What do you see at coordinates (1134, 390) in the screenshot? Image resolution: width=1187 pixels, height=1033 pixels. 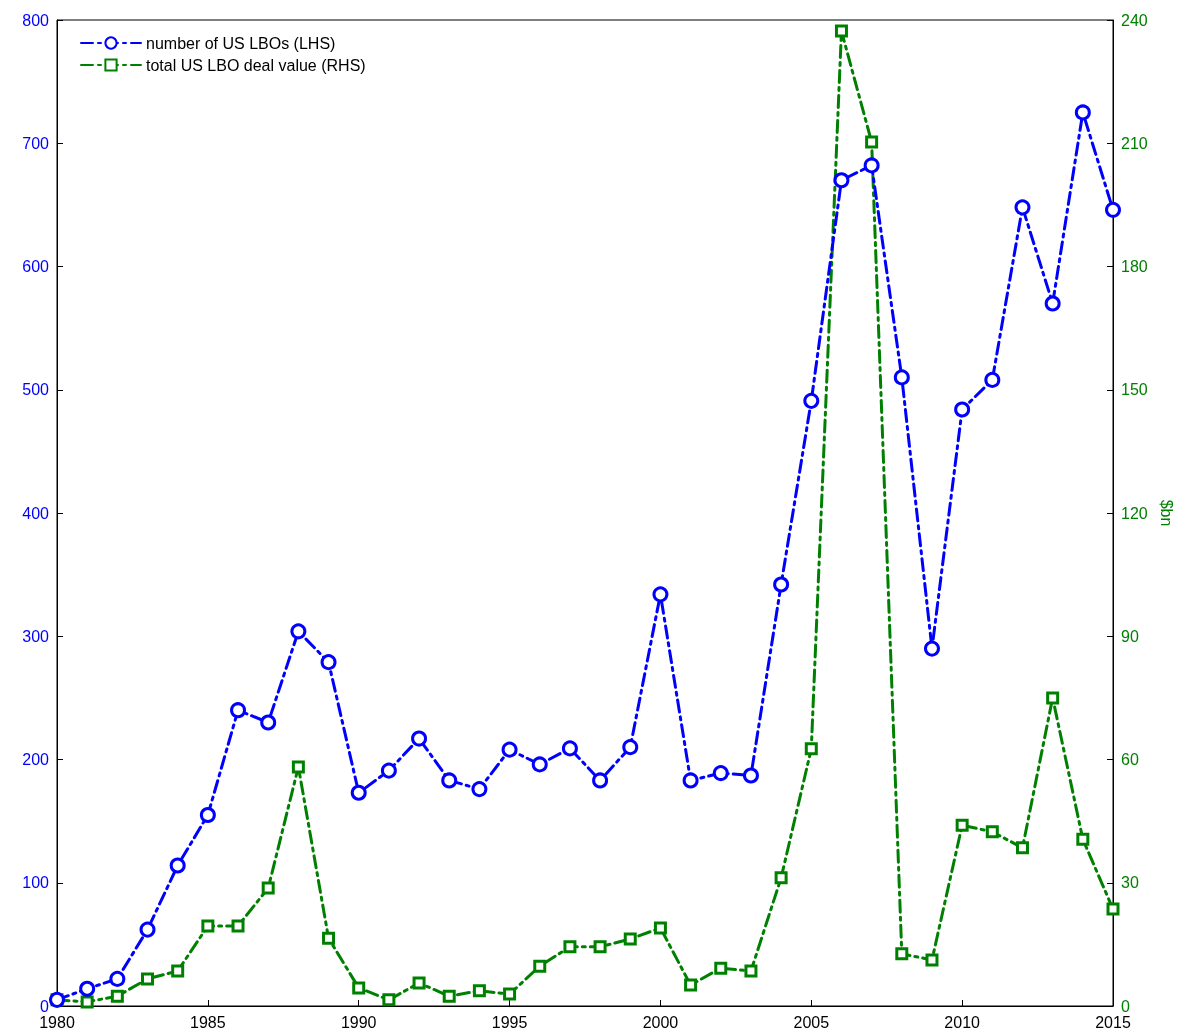 I see `y2-tick-label: 150` at bounding box center [1134, 390].